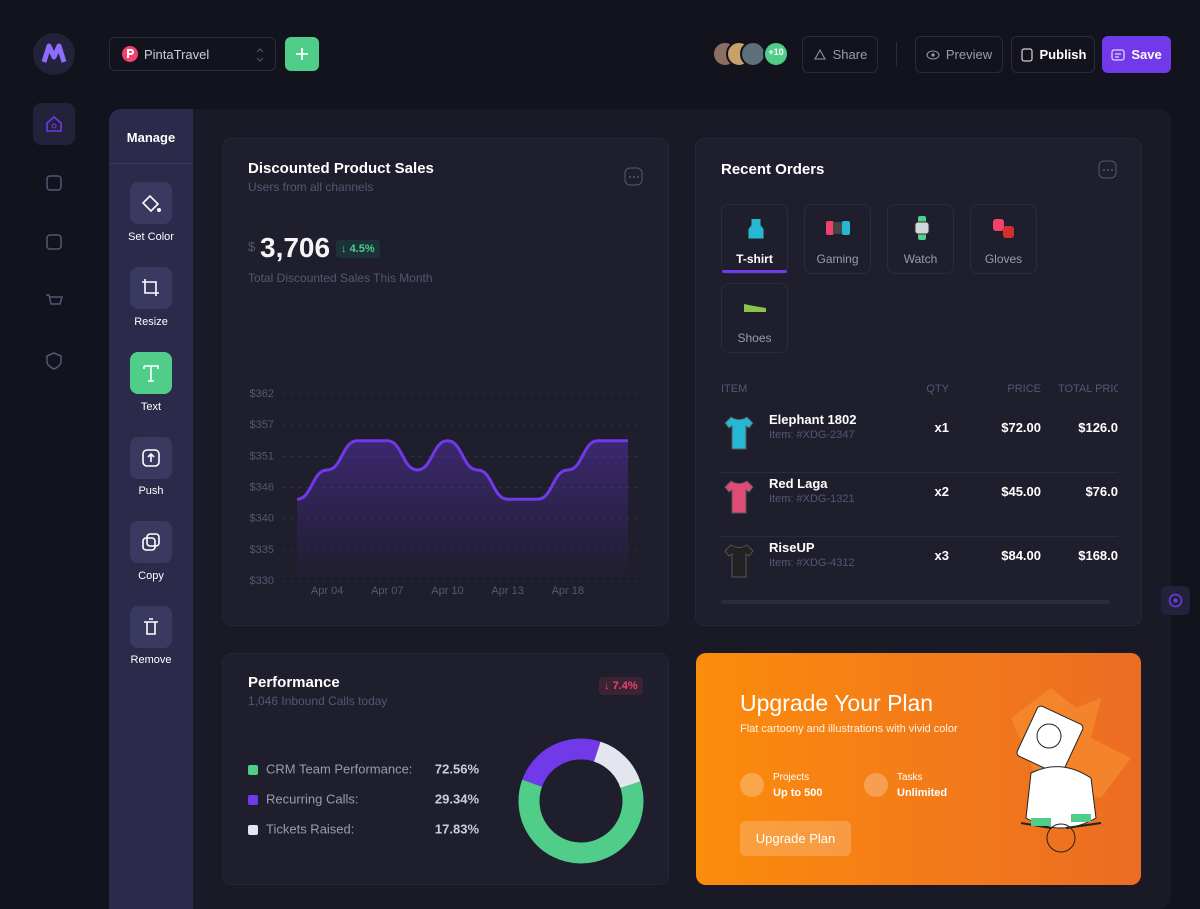 This screenshot has width=1200, height=909. Describe the element at coordinates (151, 627) in the screenshot. I see `tool-remove` at that location.